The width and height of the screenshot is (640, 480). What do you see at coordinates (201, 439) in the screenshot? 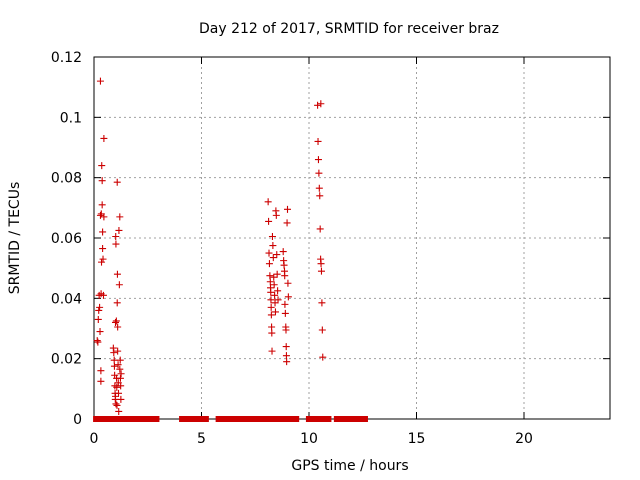
I see `x-tick-label: 5` at bounding box center [201, 439].